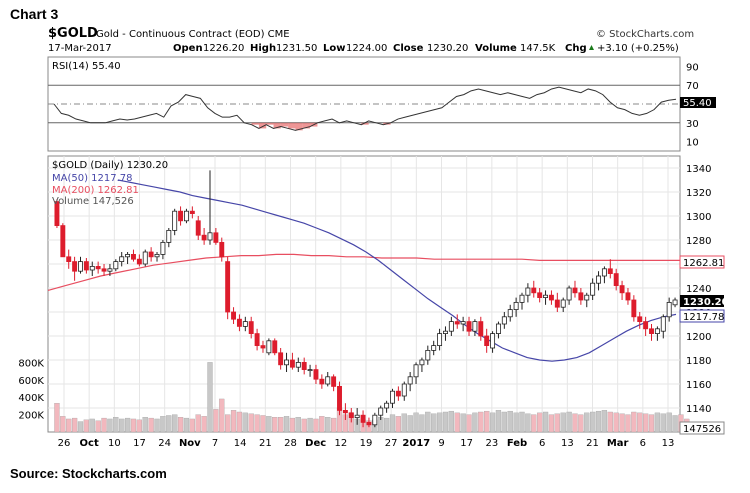 The height and width of the screenshot is (493, 750). Describe the element at coordinates (645, 34) in the screenshot. I see `brand-label: © StockCharts.com` at that location.